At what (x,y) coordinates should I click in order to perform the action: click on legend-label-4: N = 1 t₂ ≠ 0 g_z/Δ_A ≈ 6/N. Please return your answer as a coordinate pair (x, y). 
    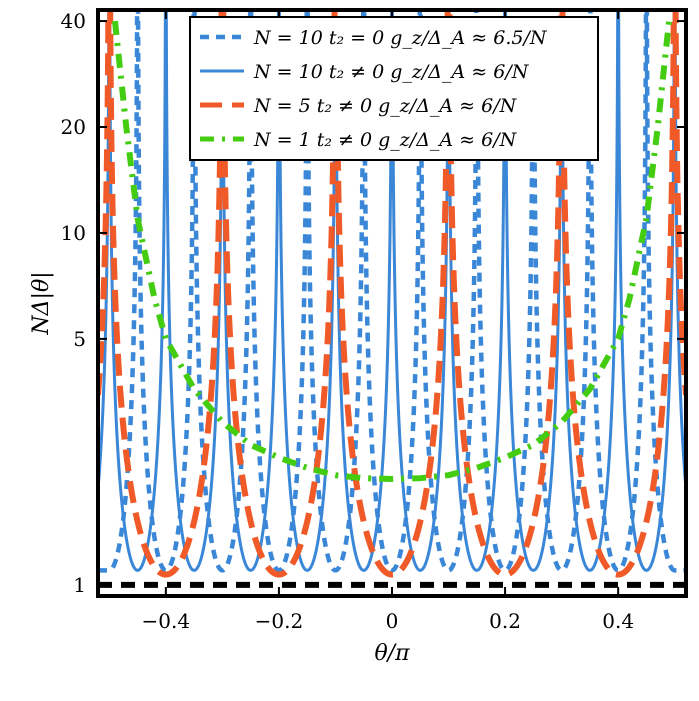
    Looking at the image, I should click on (385, 140).